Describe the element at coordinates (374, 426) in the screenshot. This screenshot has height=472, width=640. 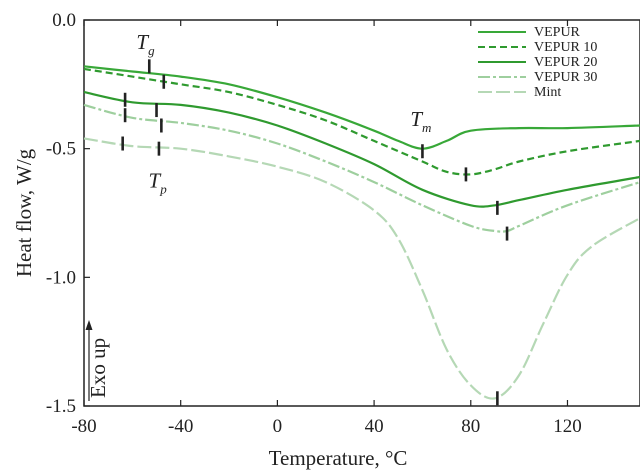
I see `x-tick-label: 40` at that location.